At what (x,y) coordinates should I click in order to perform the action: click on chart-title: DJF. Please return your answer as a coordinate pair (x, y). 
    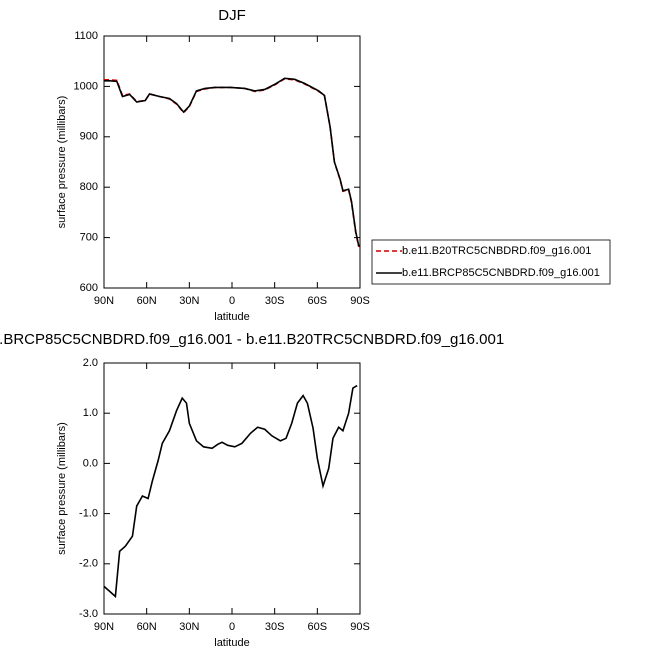
    Looking at the image, I should click on (232, 15).